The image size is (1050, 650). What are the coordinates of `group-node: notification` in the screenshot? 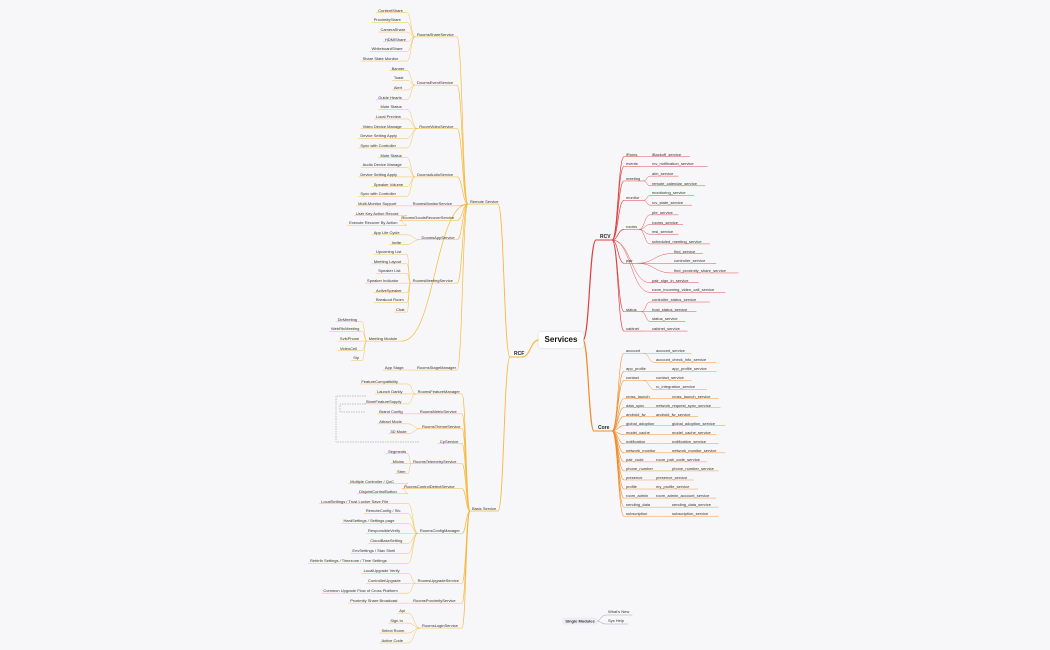 It's located at (636, 441).